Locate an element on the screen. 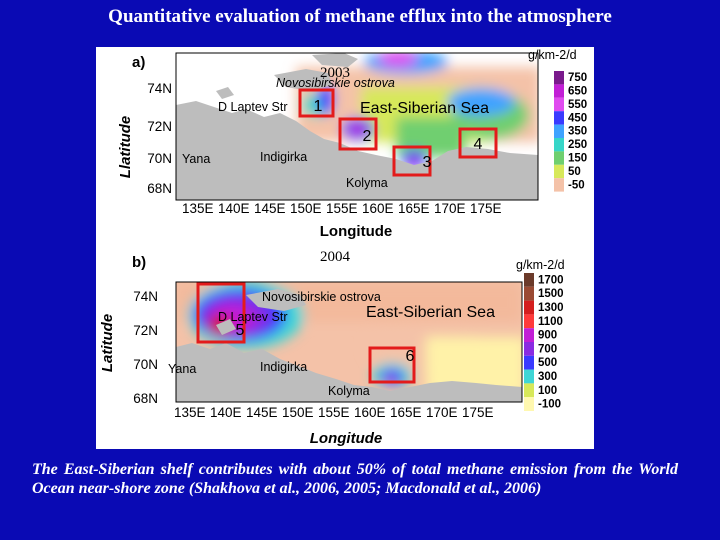 This screenshot has height=540, width=720. legend-label: 700 is located at coordinates (547, 349).